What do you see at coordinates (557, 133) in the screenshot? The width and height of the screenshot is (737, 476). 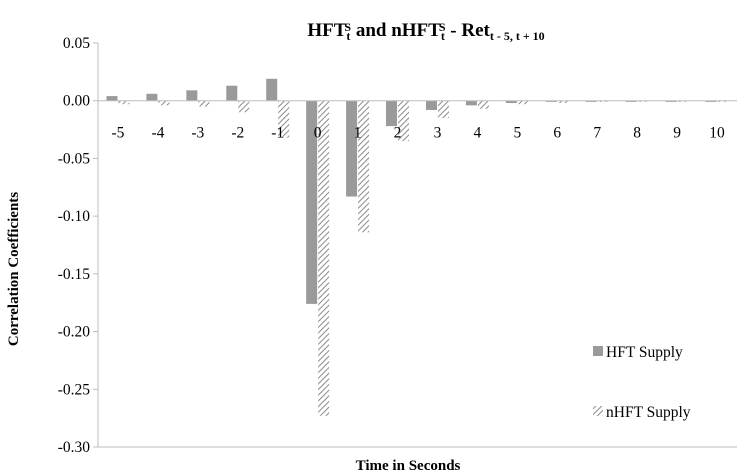 I see `x-tick-label: 6` at bounding box center [557, 133].